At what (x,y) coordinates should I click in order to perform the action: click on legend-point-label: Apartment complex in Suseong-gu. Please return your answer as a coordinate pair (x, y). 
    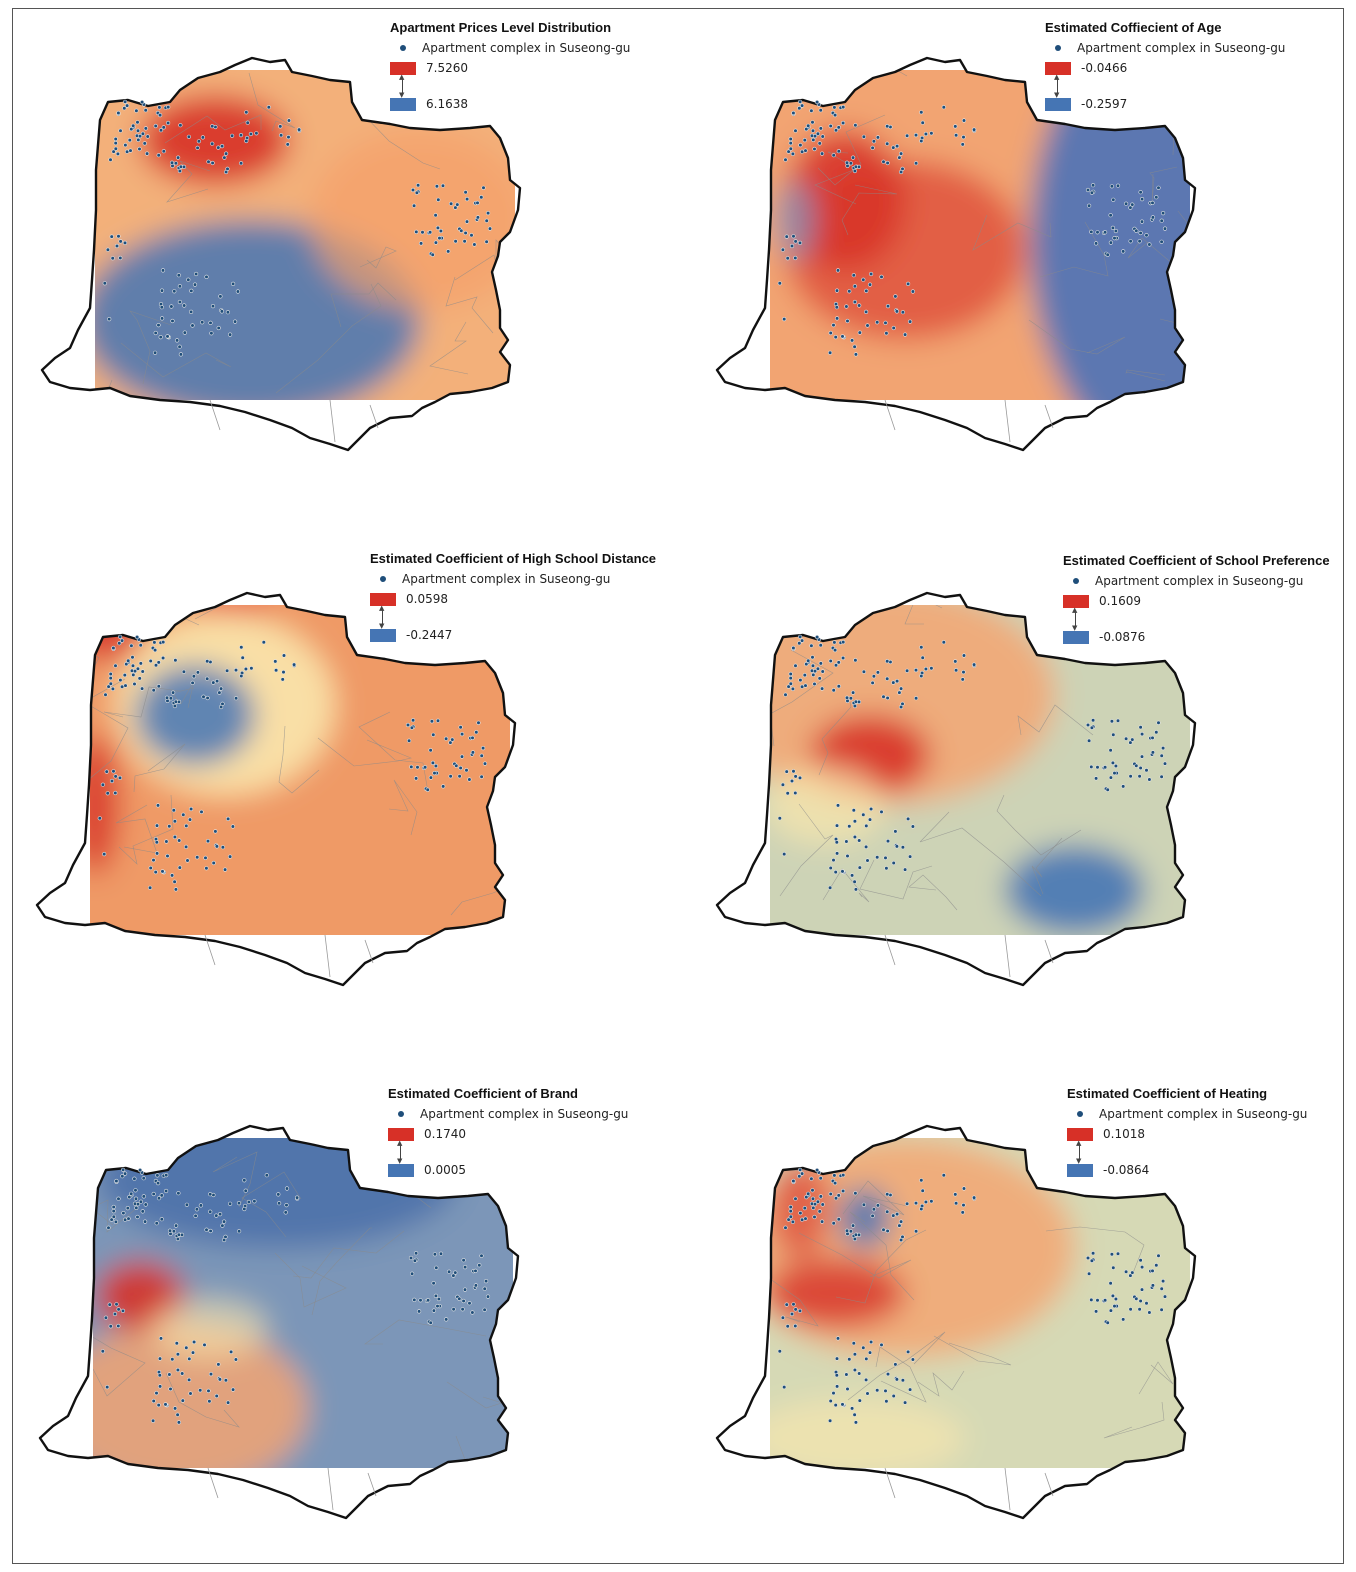
    Looking at the image, I should click on (524, 1114).